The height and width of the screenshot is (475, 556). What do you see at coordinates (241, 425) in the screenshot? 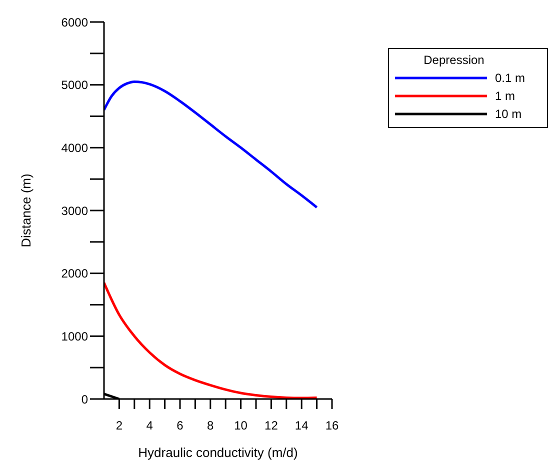
I see `x-tick-label: 10` at bounding box center [241, 425].